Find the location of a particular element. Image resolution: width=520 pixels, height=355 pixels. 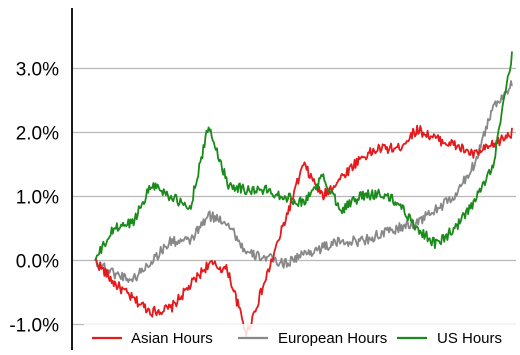

legend-label-asian-hours: Asian Hours is located at coordinates (172, 338).